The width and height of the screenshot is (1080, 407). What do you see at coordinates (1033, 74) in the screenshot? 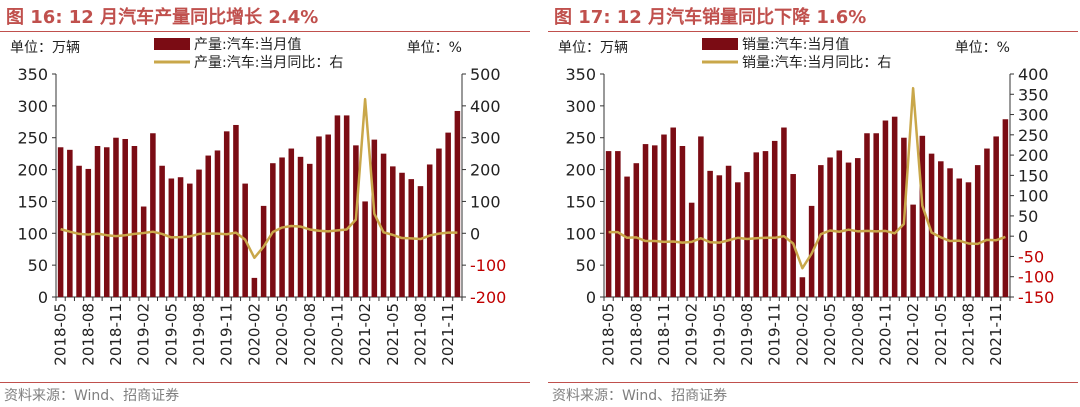
I see `y-right-tick-label: 400` at bounding box center [1033, 74].